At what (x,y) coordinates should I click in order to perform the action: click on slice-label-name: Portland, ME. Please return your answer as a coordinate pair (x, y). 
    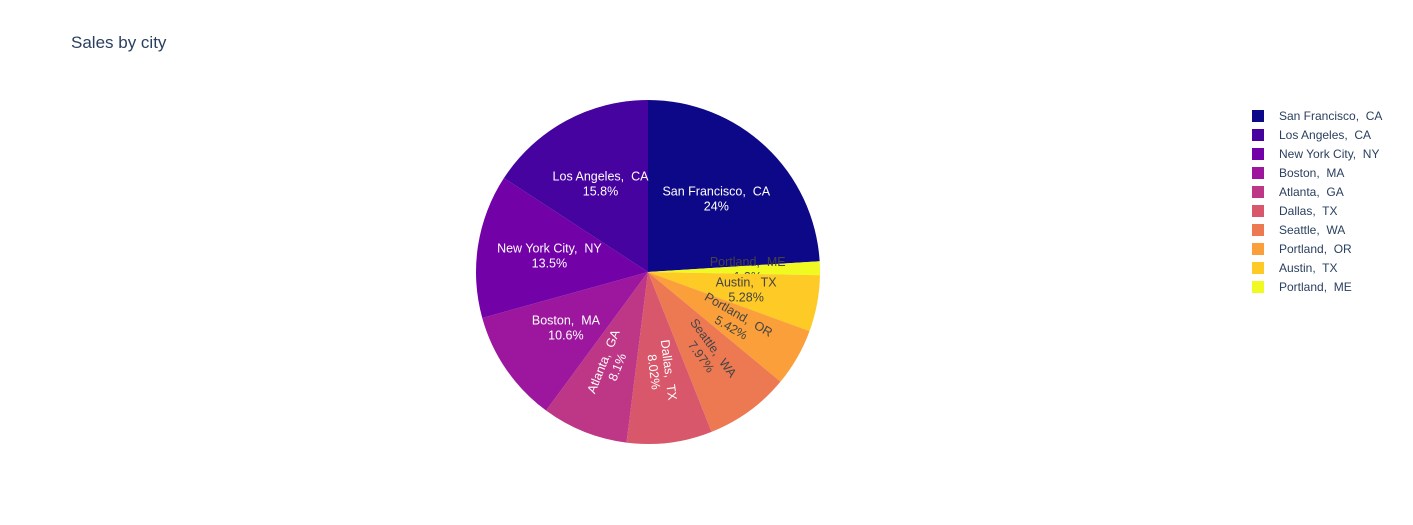
    Looking at the image, I should click on (748, 262).